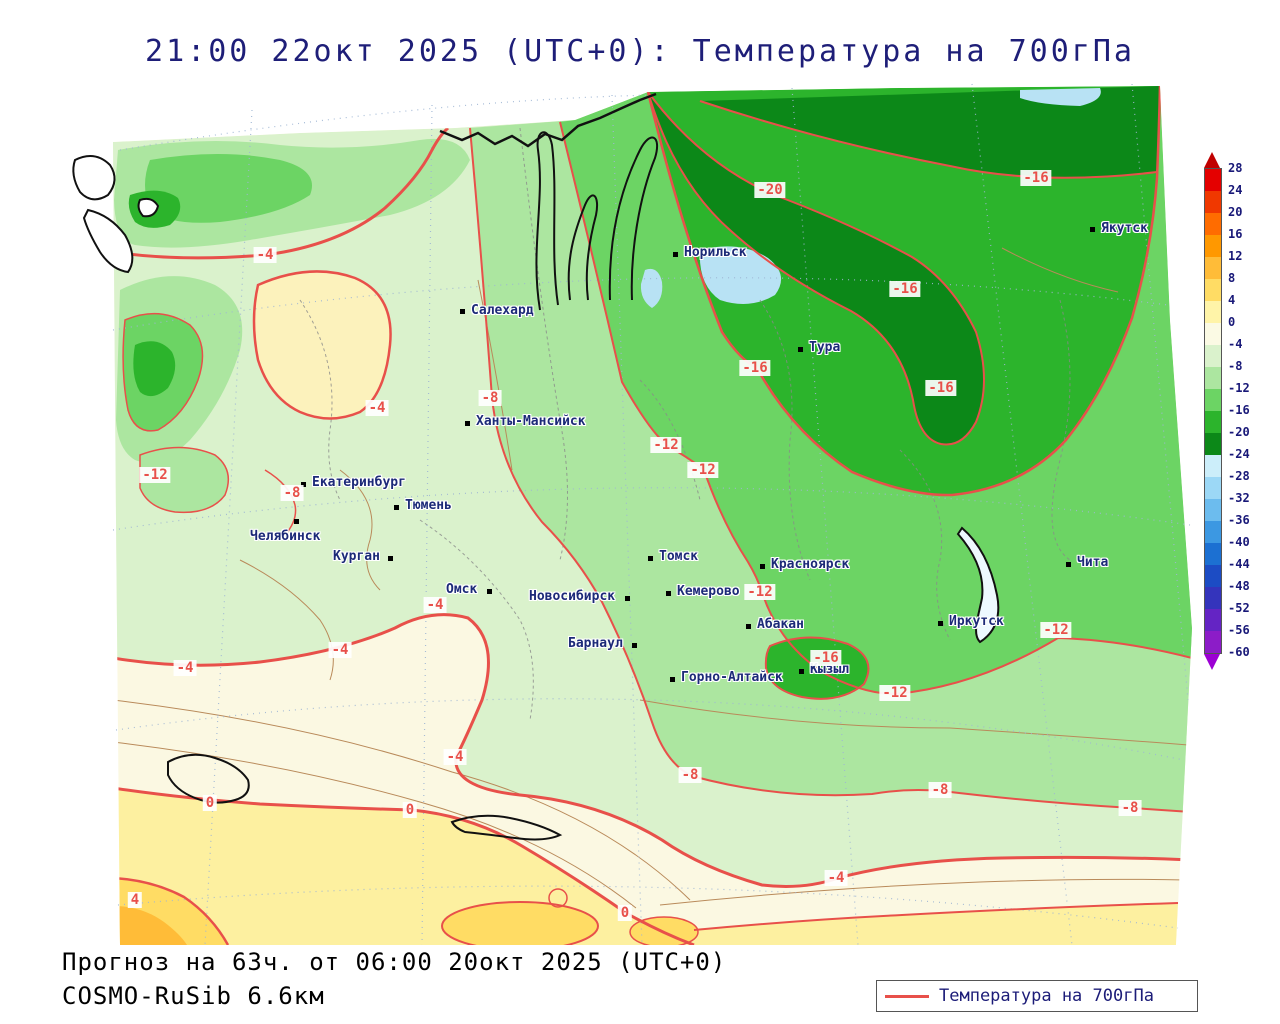  Describe the element at coordinates (193, 996) in the screenshot. I see `model-info-text: COSMO-RuSib 6.6км` at that location.